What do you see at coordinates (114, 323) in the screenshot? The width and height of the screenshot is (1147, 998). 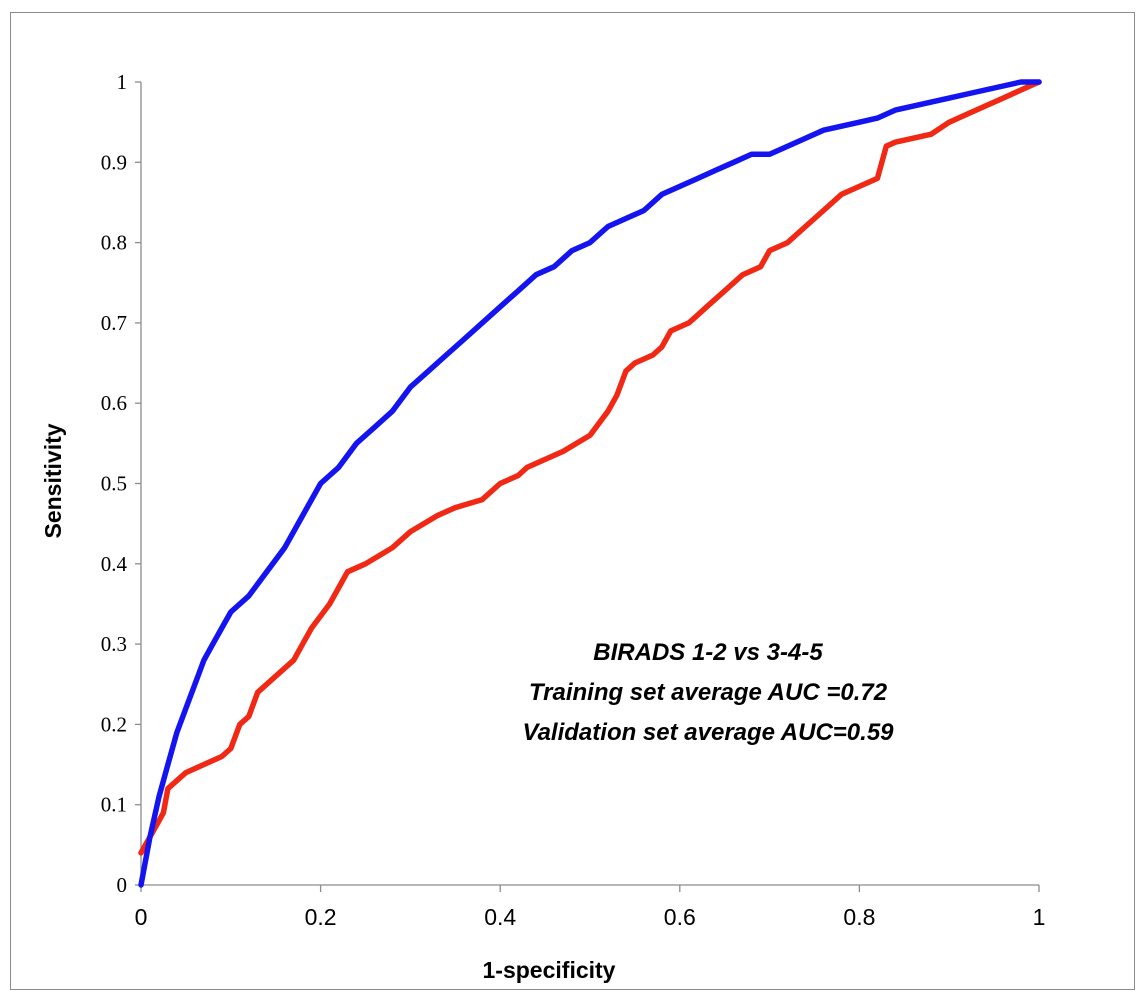 I see `y-tick-label: 0.7` at bounding box center [114, 323].